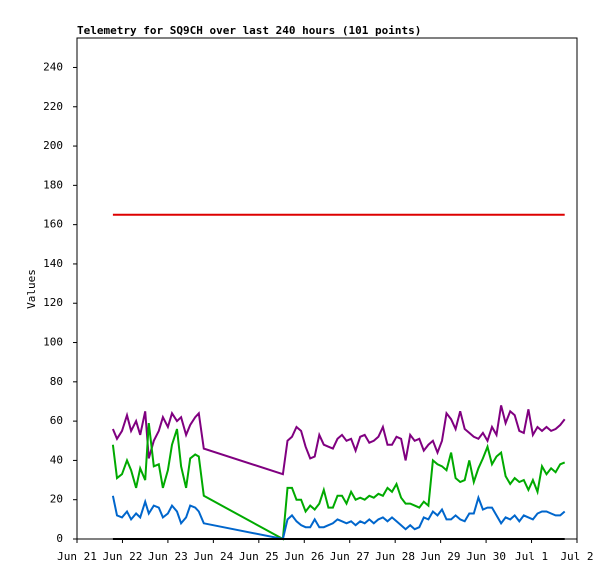  I want to click on x-tick-label: Jun 23, so click(168, 556).